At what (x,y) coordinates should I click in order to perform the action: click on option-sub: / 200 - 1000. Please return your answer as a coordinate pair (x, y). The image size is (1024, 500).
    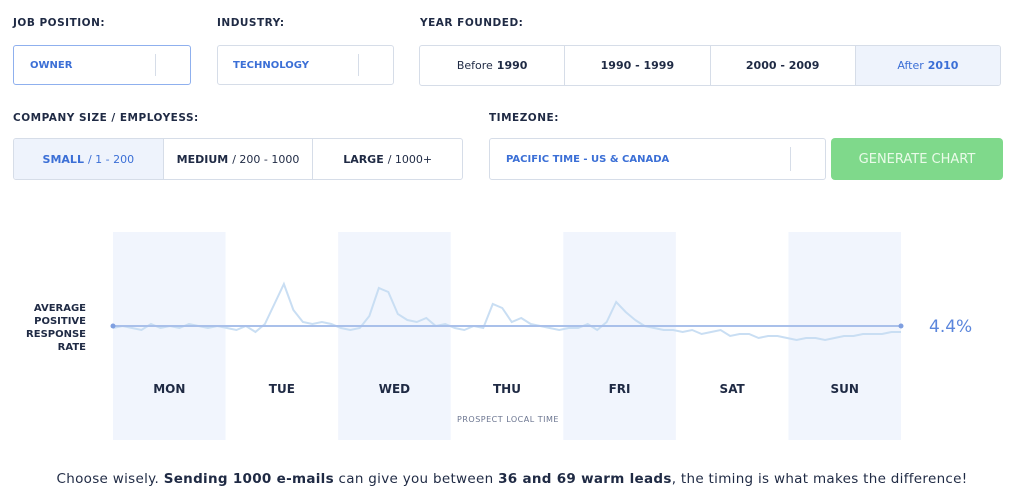
    Looking at the image, I should click on (266, 159).